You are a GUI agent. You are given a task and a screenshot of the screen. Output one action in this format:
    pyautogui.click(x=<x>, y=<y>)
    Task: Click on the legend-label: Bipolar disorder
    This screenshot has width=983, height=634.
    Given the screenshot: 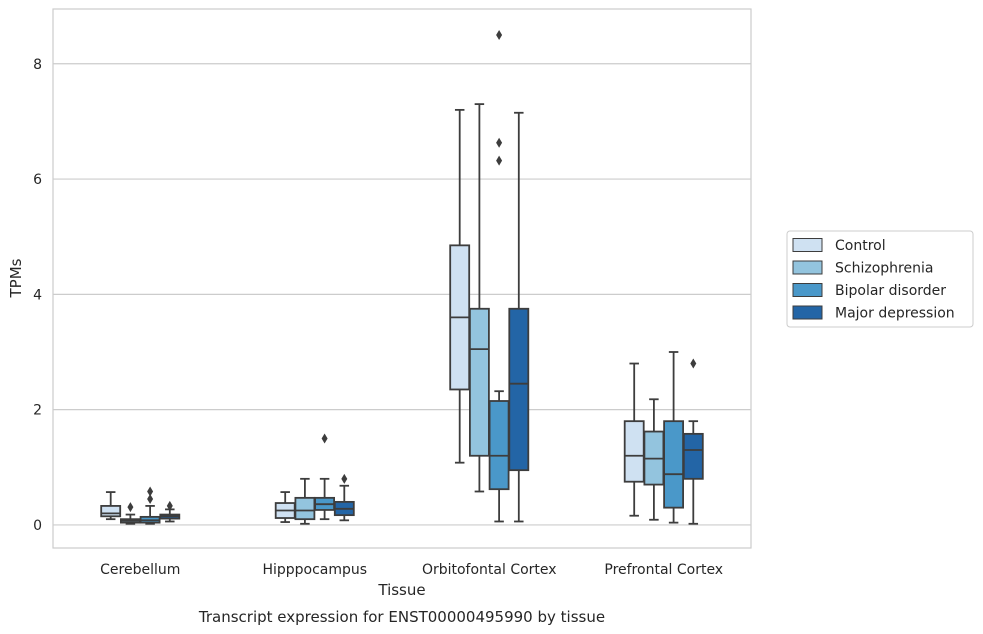 What is the action you would take?
    pyautogui.click(x=890, y=291)
    